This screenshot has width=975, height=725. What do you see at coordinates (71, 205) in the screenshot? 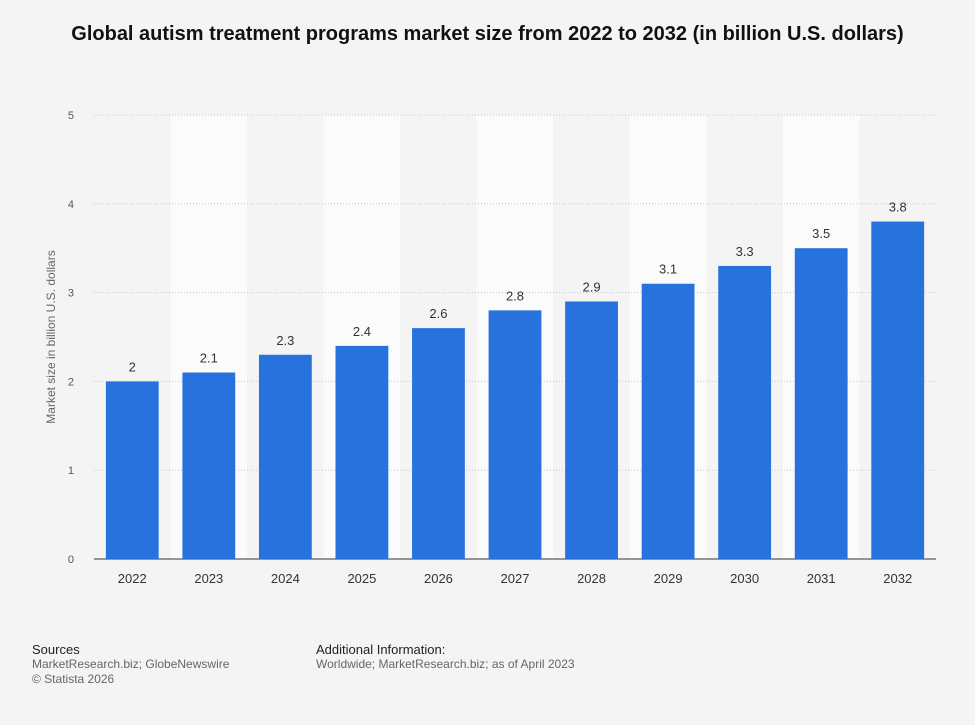
I see `y-tick-label: 4` at bounding box center [71, 205].